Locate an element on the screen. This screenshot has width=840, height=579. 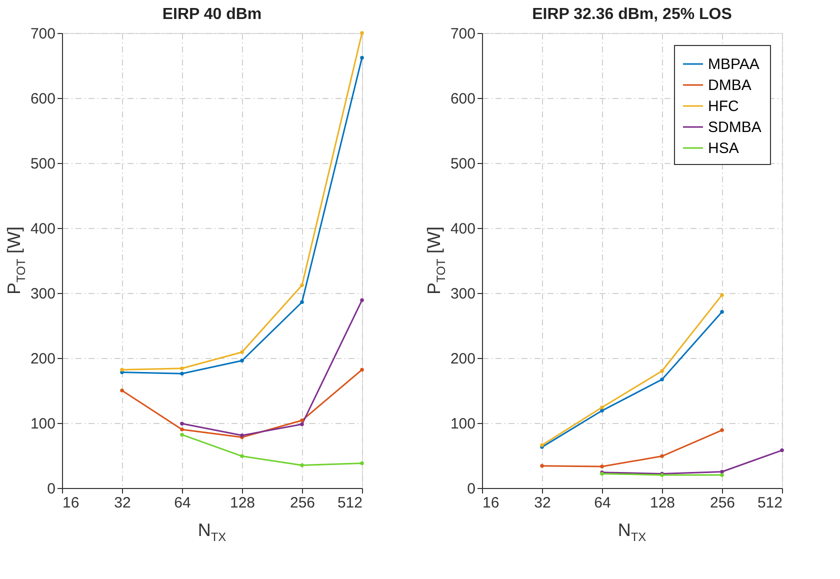
chart-title: EIRP 32.36 dBm, 25% LOS is located at coordinates (632, 14).